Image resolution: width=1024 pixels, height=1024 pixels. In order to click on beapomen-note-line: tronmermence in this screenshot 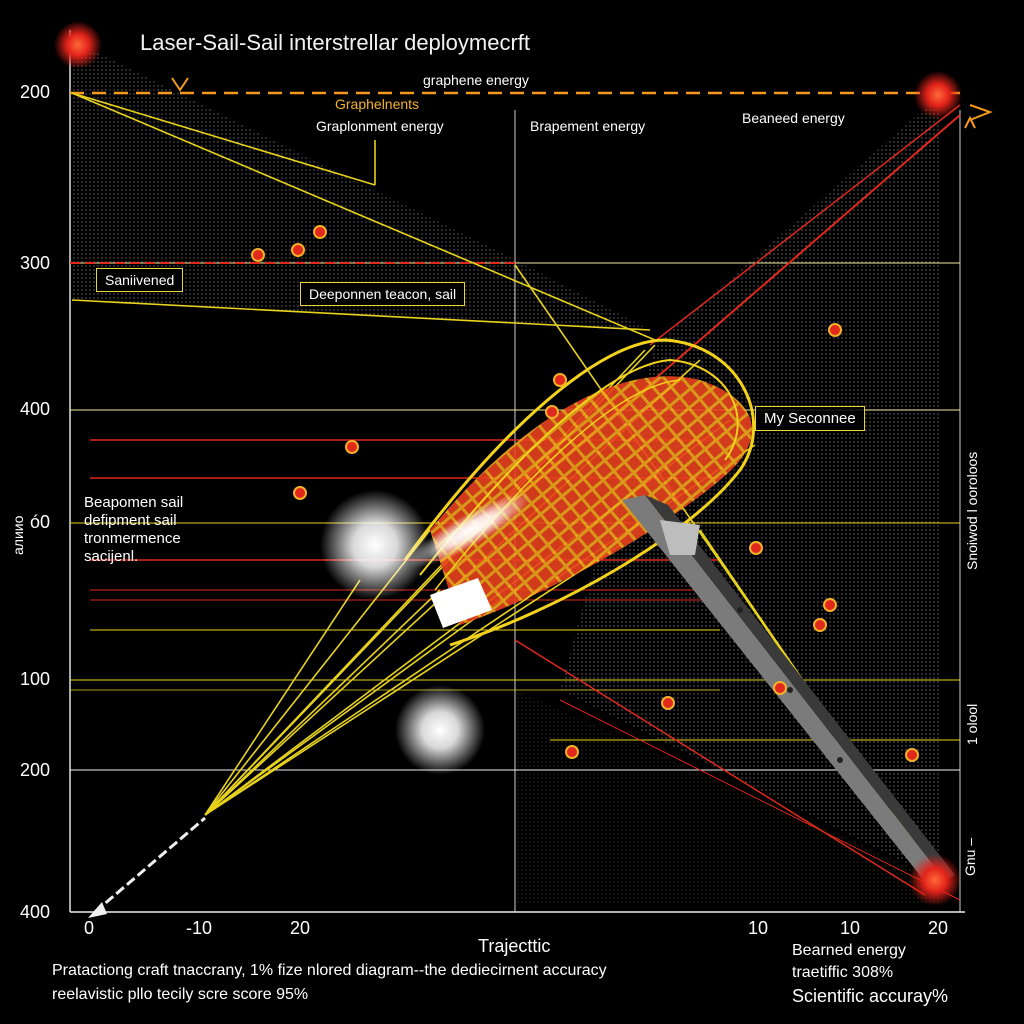, I will do `click(132, 538)`.